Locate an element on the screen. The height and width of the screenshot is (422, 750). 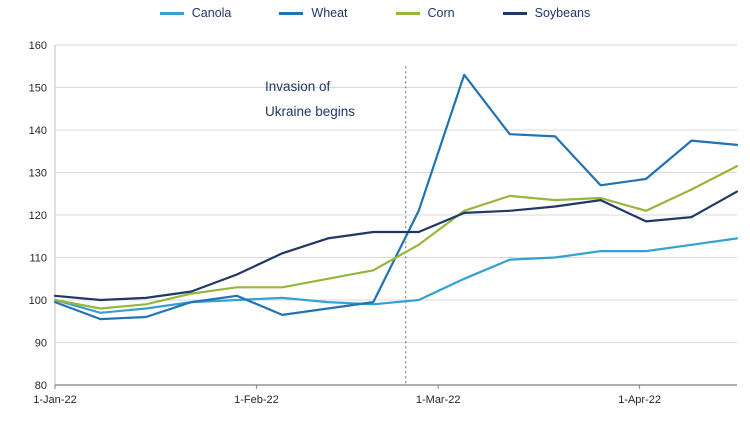
y-tick-label: 120 is located at coordinates (38, 216).